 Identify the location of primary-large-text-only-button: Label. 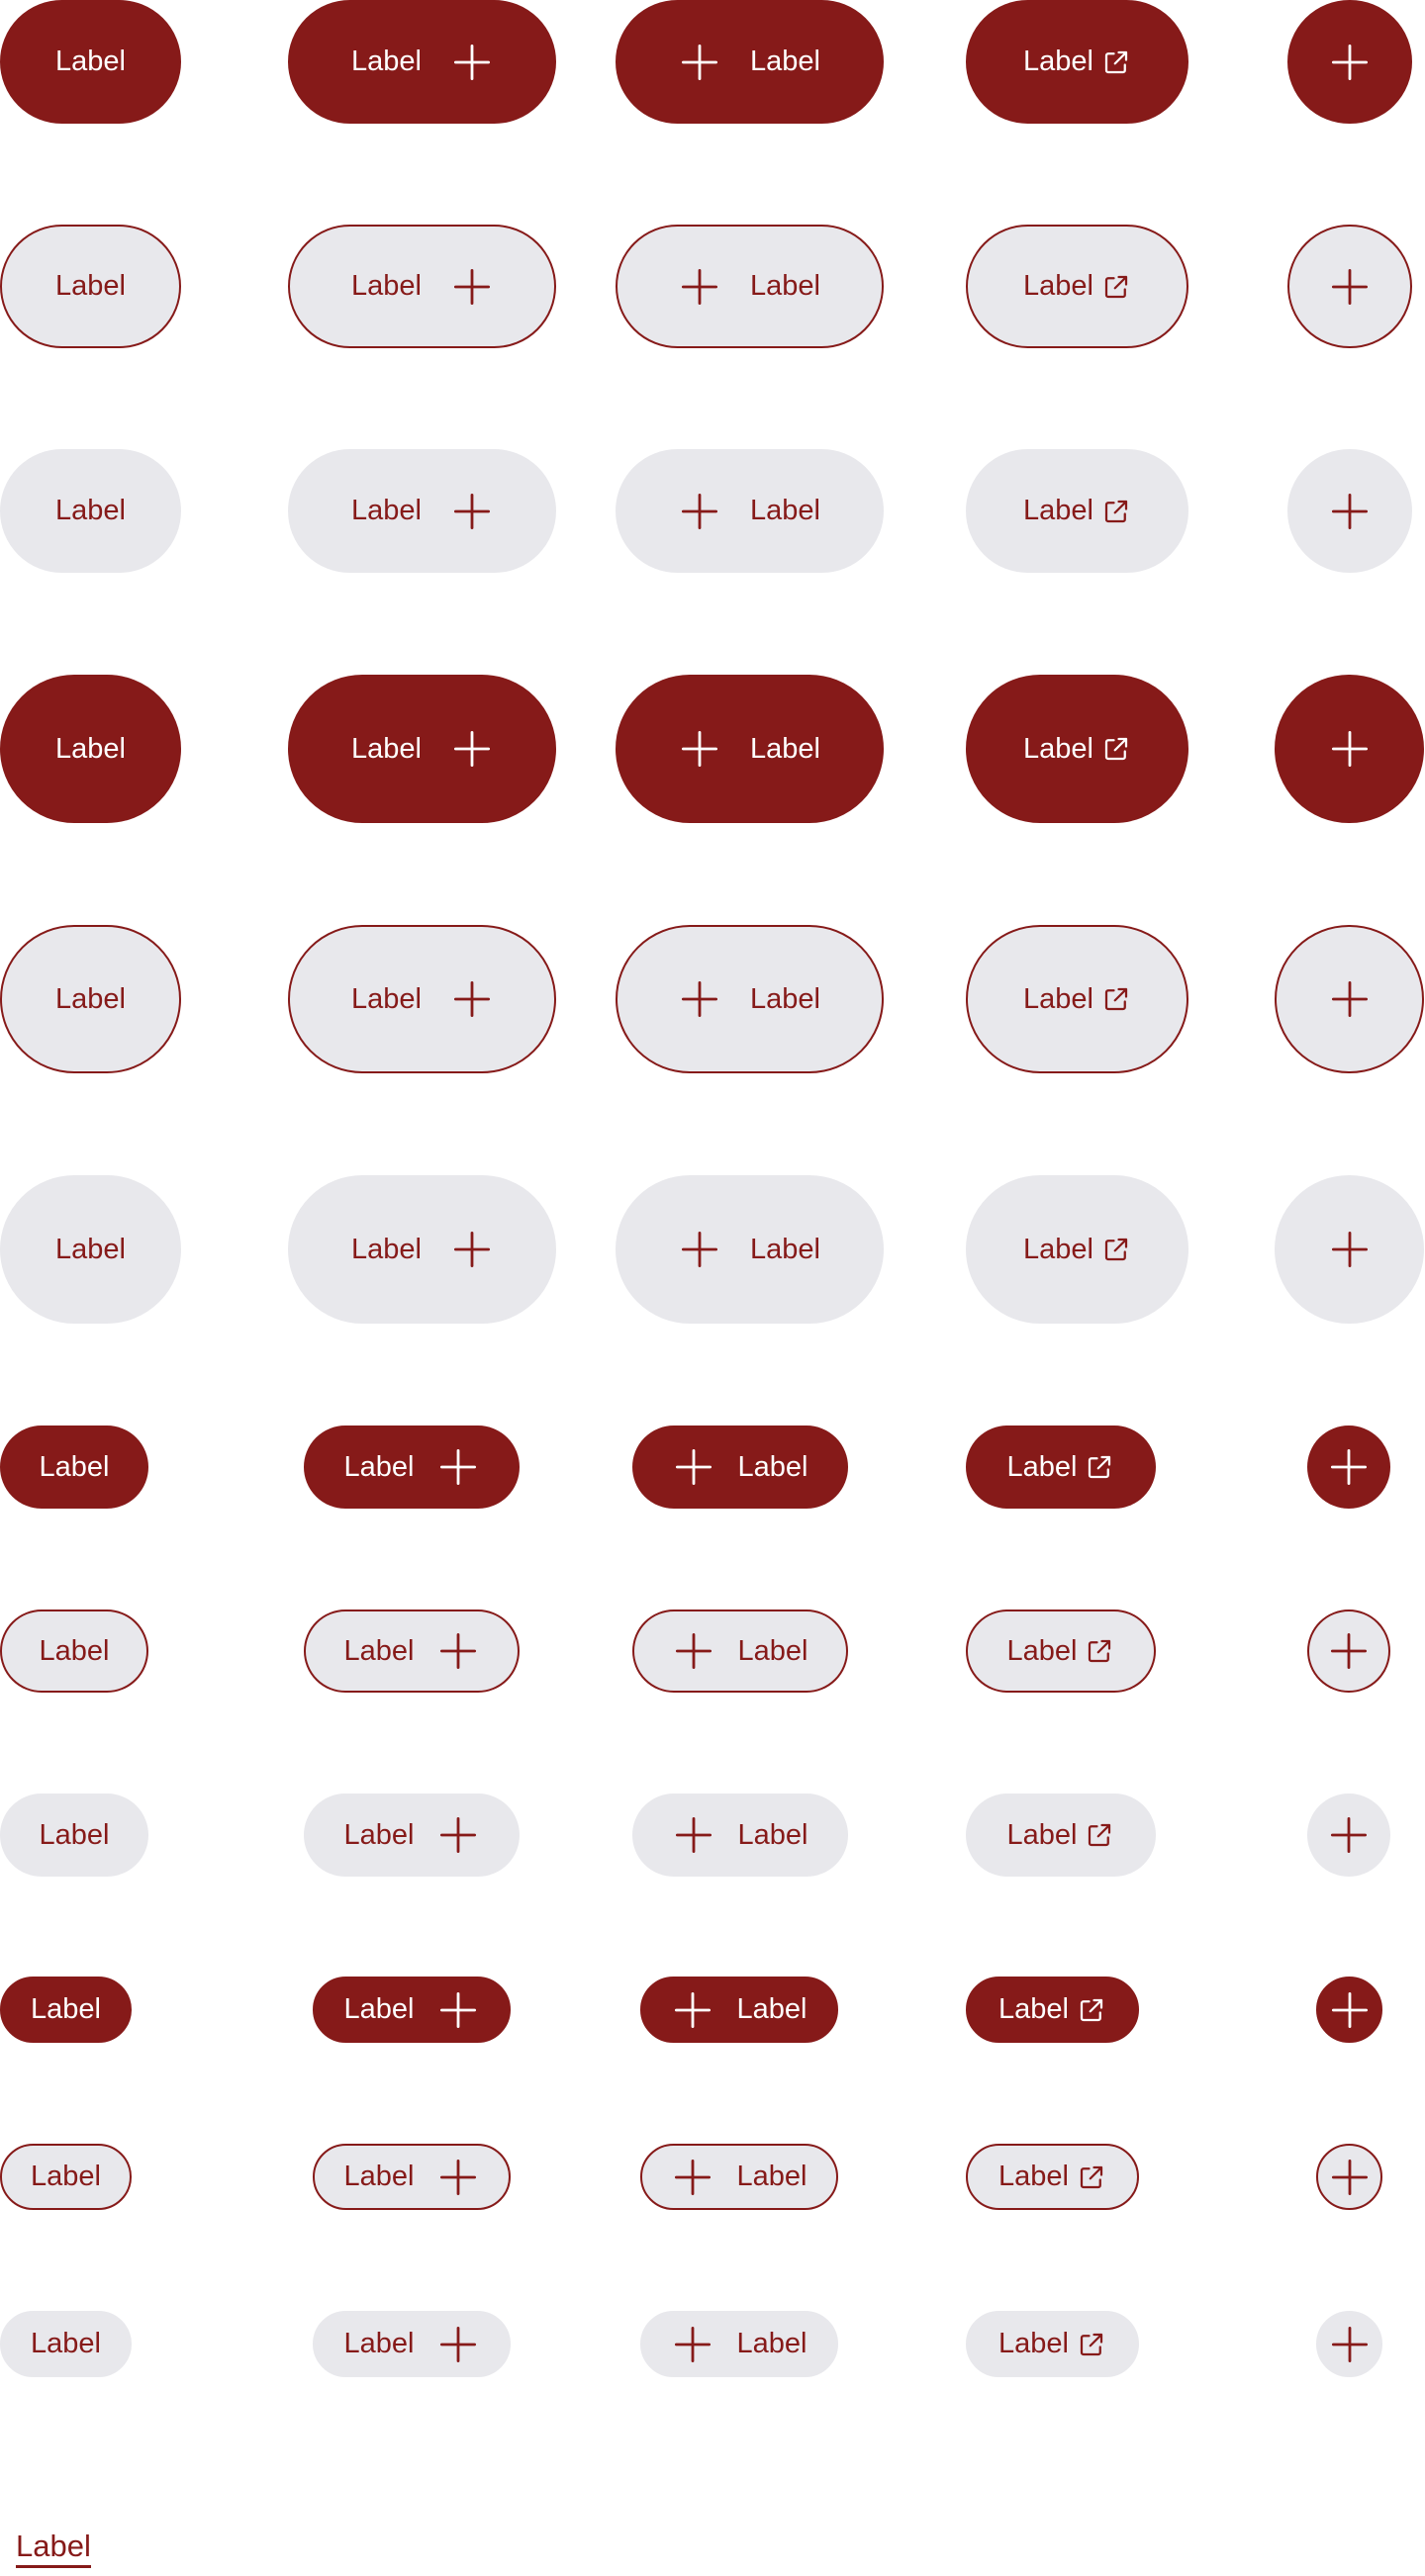
(91, 749).